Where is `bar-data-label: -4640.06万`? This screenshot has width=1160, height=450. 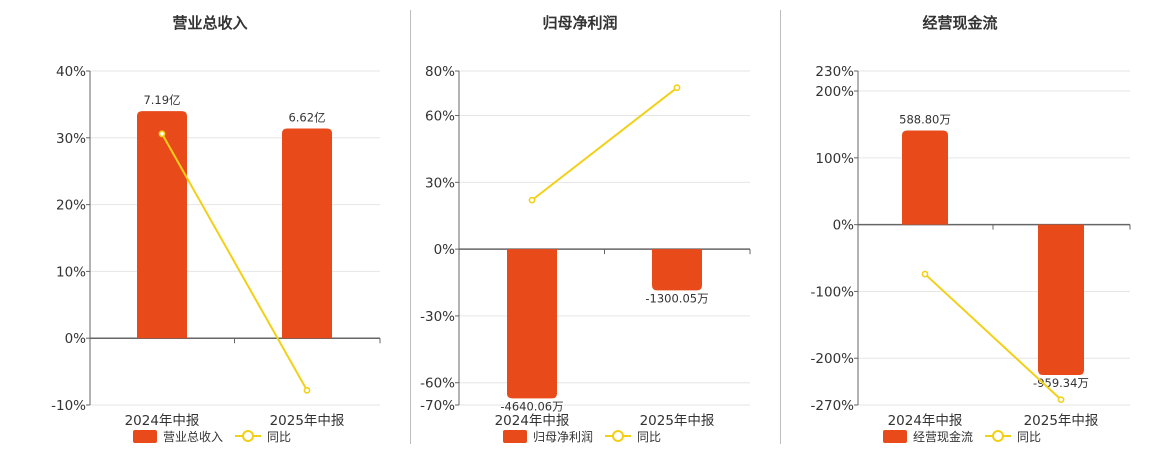
bar-data-label: -4640.06万 is located at coordinates (531, 406).